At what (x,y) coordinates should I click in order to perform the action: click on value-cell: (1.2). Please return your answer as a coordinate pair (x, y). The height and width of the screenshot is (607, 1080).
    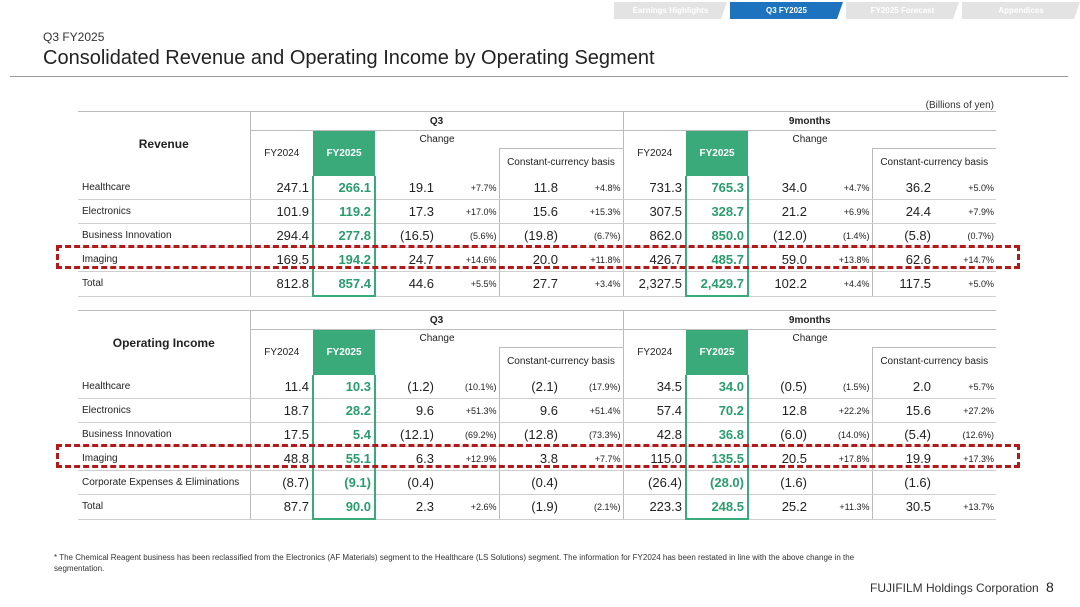
    Looking at the image, I should click on (406, 387).